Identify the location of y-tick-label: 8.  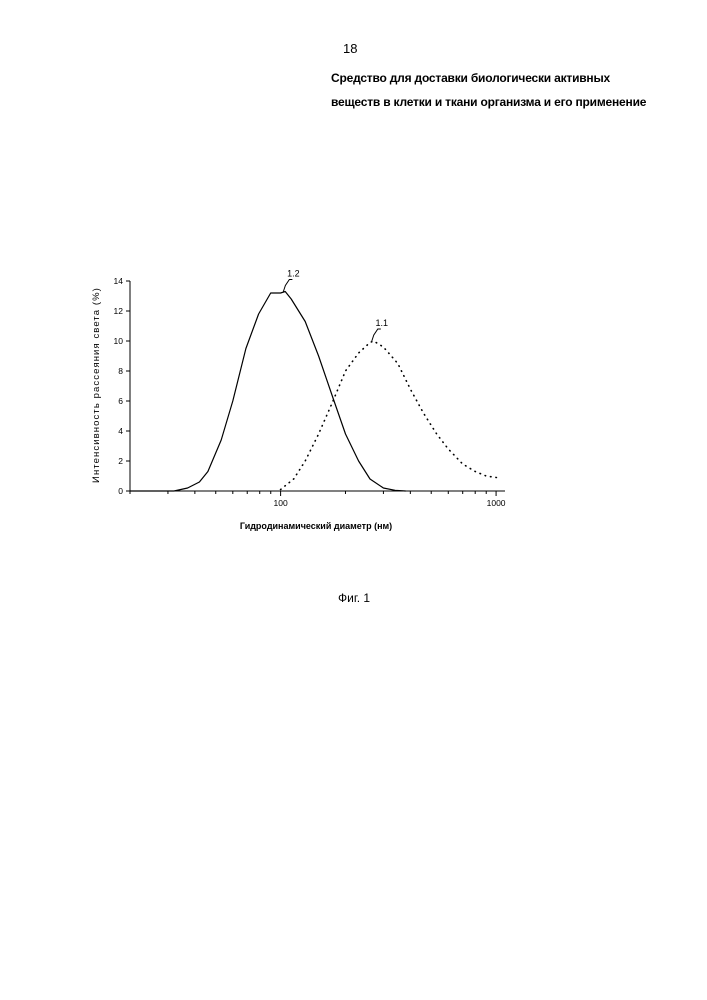
(120, 371).